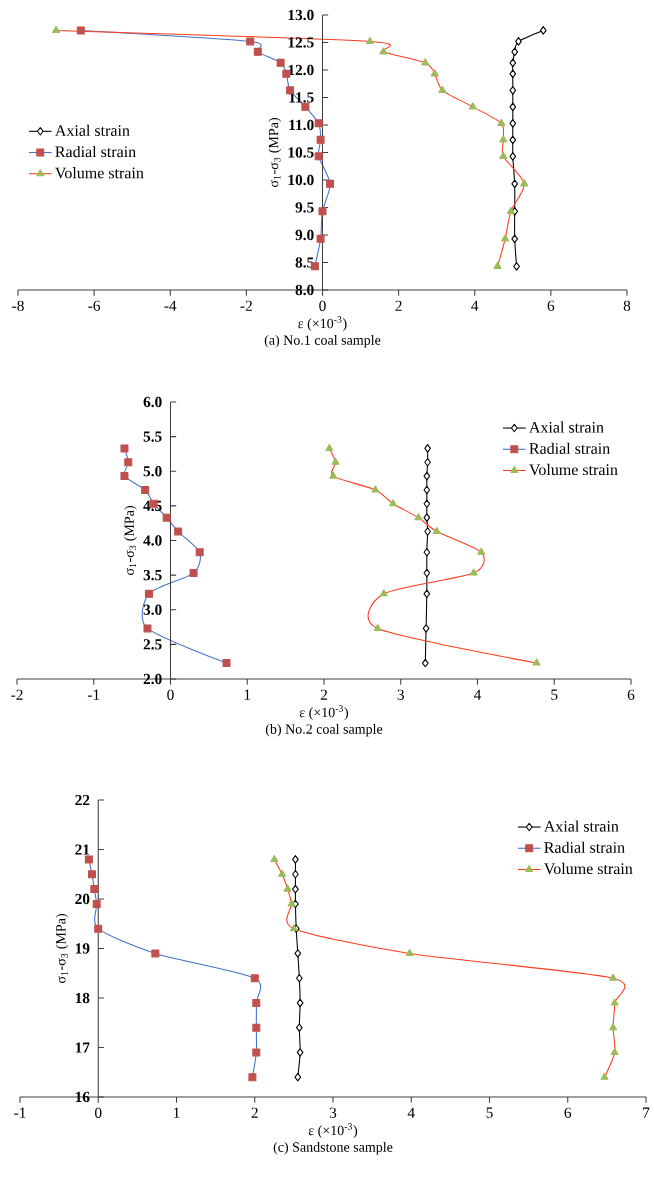 The height and width of the screenshot is (1197, 654). I want to click on y-tick-label: 3.5, so click(152, 575).